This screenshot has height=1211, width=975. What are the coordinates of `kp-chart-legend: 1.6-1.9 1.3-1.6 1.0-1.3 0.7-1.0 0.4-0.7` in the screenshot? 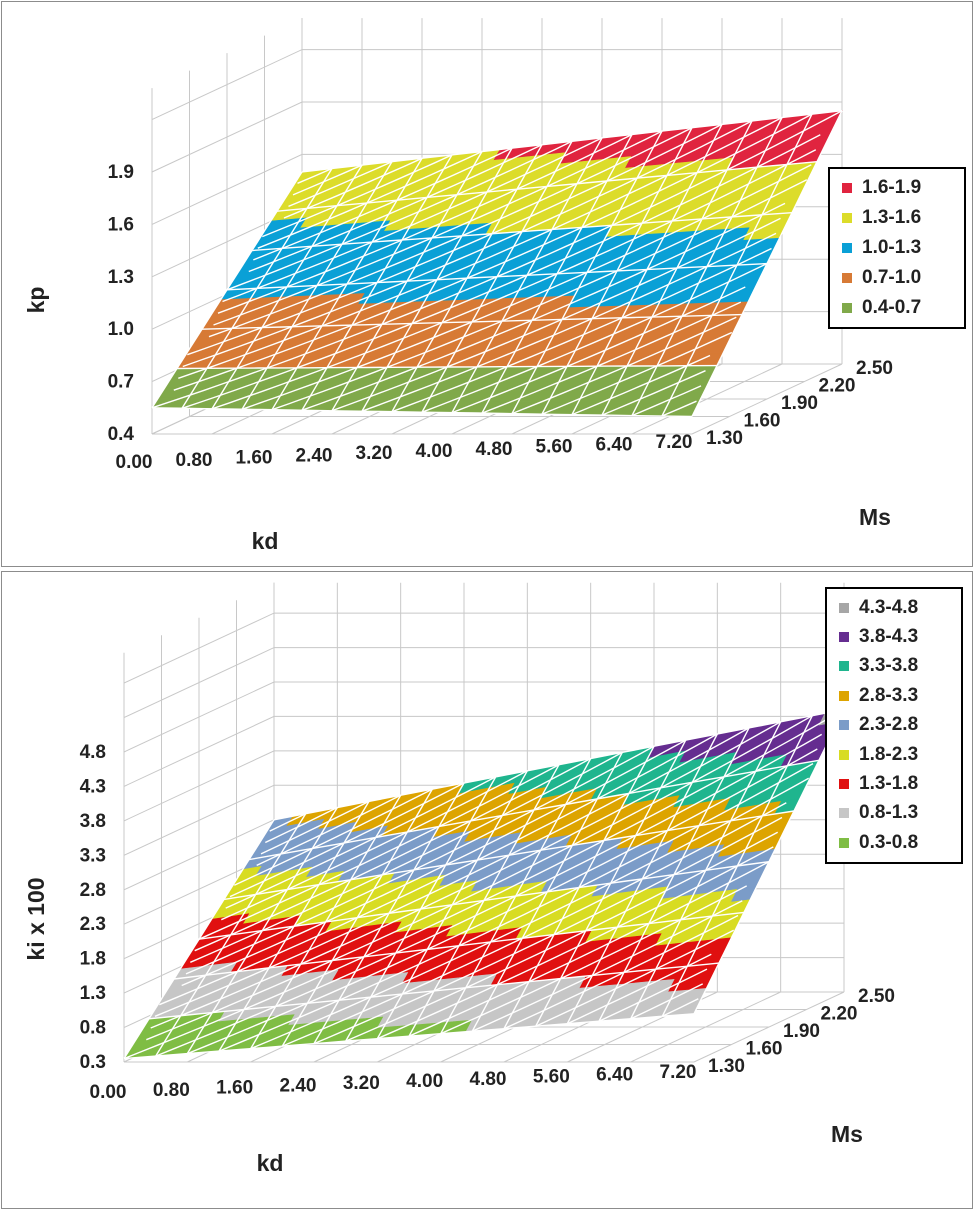 It's located at (897, 248).